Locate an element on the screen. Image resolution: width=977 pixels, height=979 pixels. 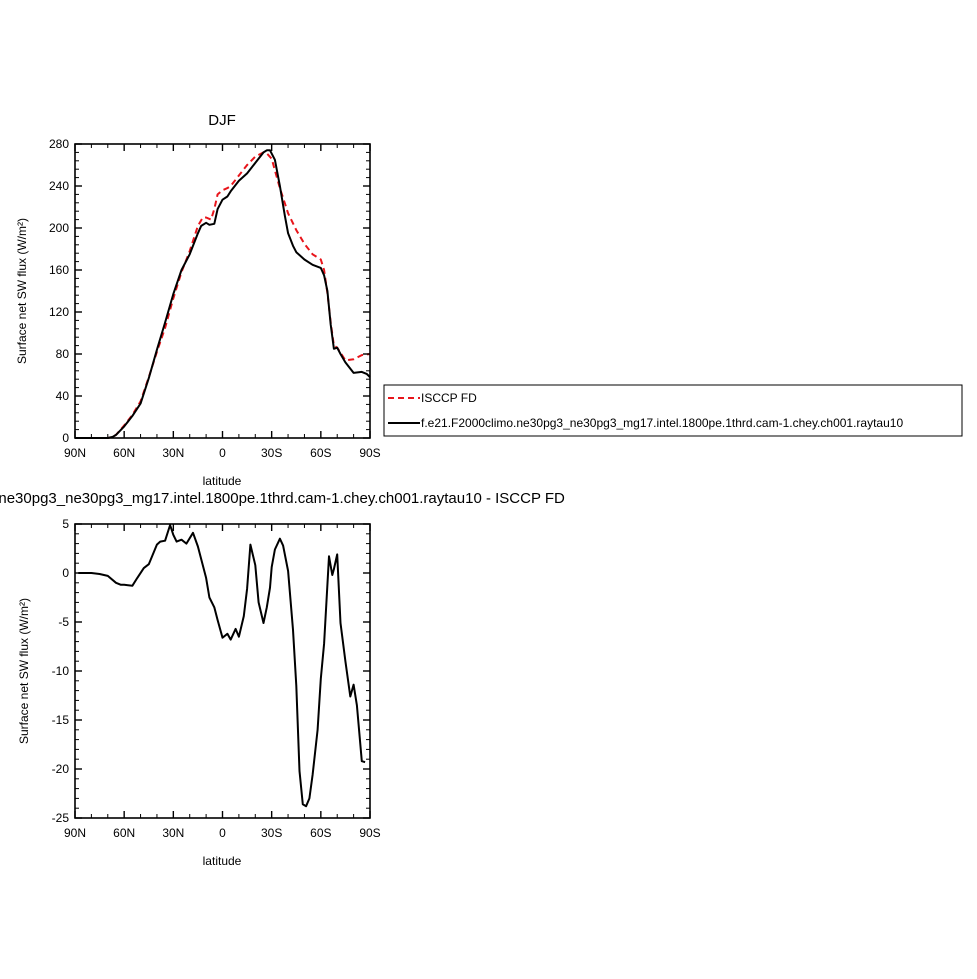
bottom-y-tick-label: -5 is located at coordinates (63, 622).